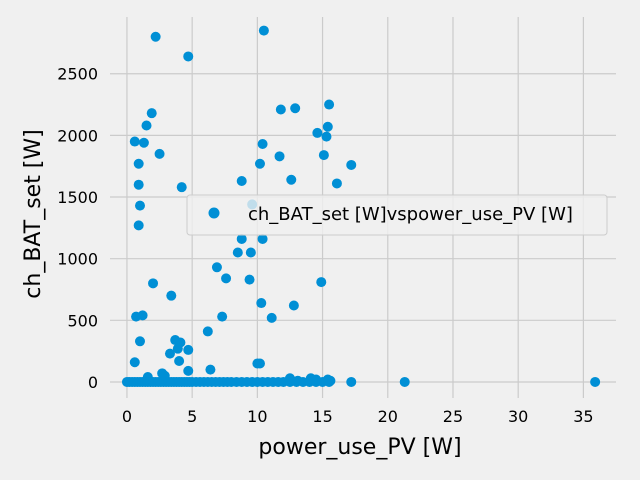 The image size is (640, 480). What do you see at coordinates (322, 416) in the screenshot?
I see `x-tick-label: 15` at bounding box center [322, 416].